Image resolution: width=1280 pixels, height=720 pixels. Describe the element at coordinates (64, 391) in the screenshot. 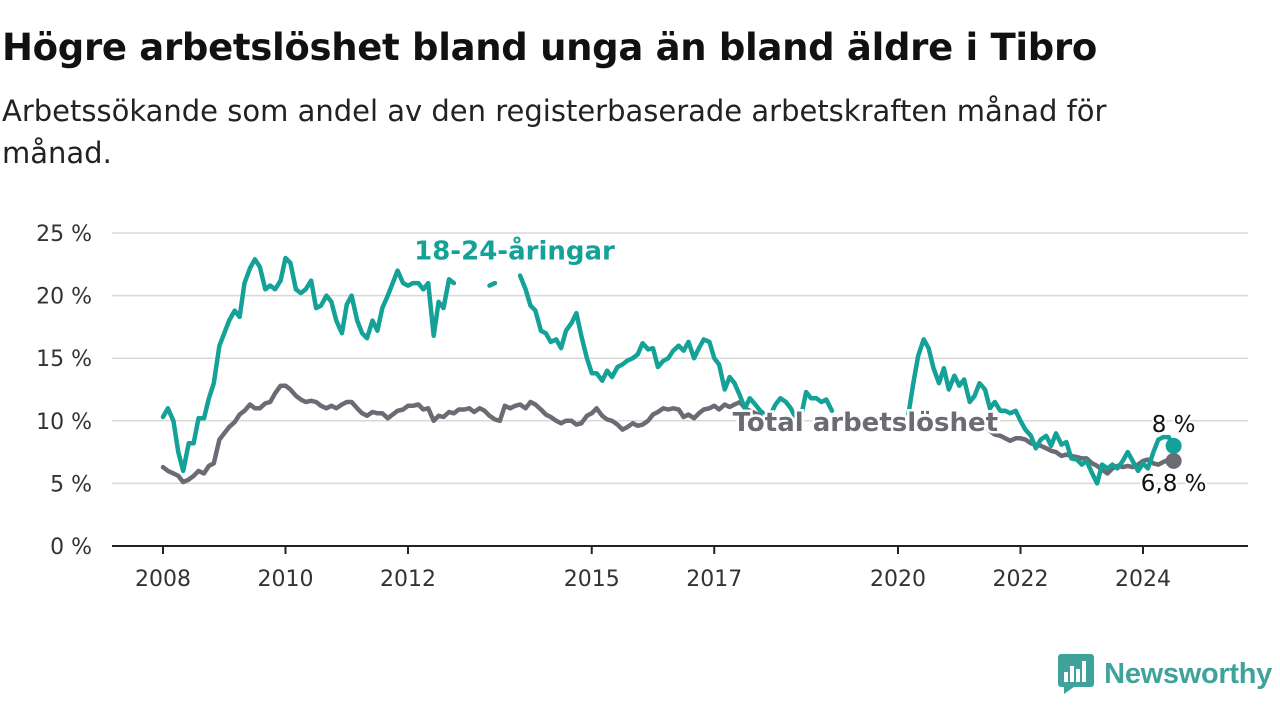

I see `y-axis-ticks: 0 % 5 % 10 % 15 % 20 % 25 %` at that location.